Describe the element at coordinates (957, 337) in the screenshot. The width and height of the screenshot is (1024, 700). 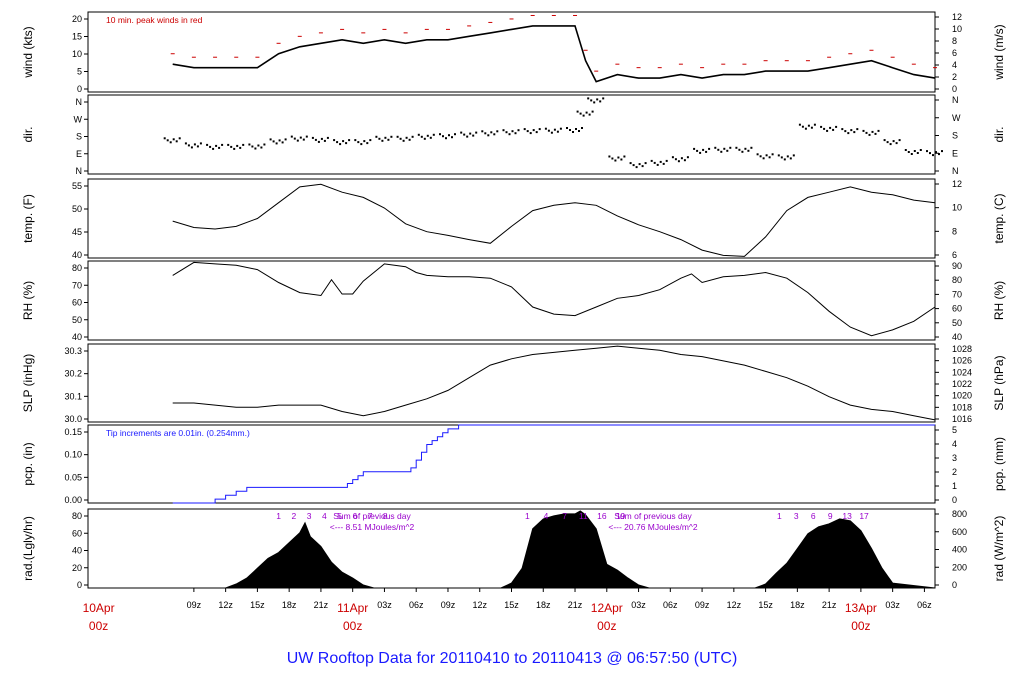
I see `y-tick-label-right: 40` at that location.